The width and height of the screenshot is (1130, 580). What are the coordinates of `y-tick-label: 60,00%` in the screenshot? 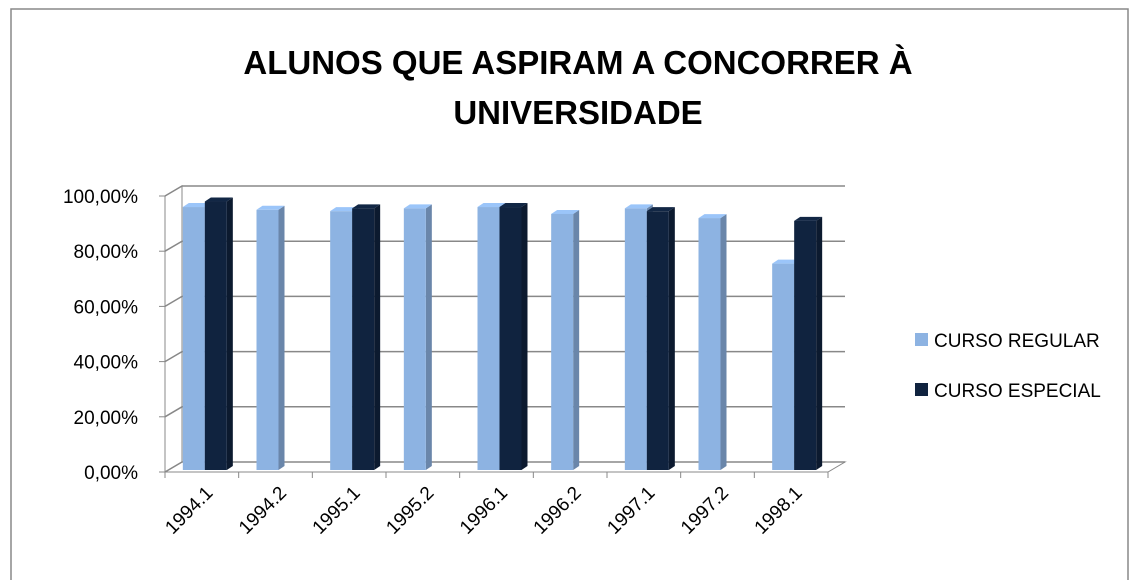 It's located at (106, 307).